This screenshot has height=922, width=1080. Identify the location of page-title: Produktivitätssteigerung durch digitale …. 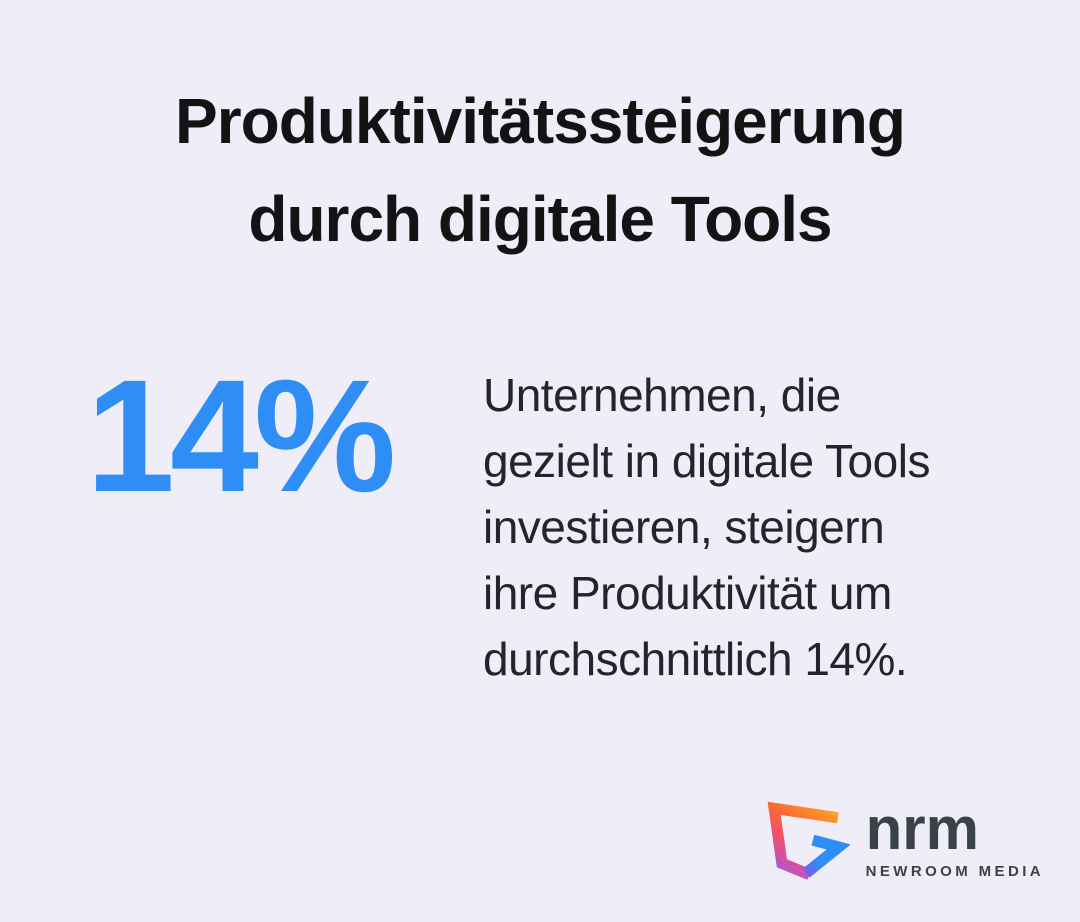
(540, 170).